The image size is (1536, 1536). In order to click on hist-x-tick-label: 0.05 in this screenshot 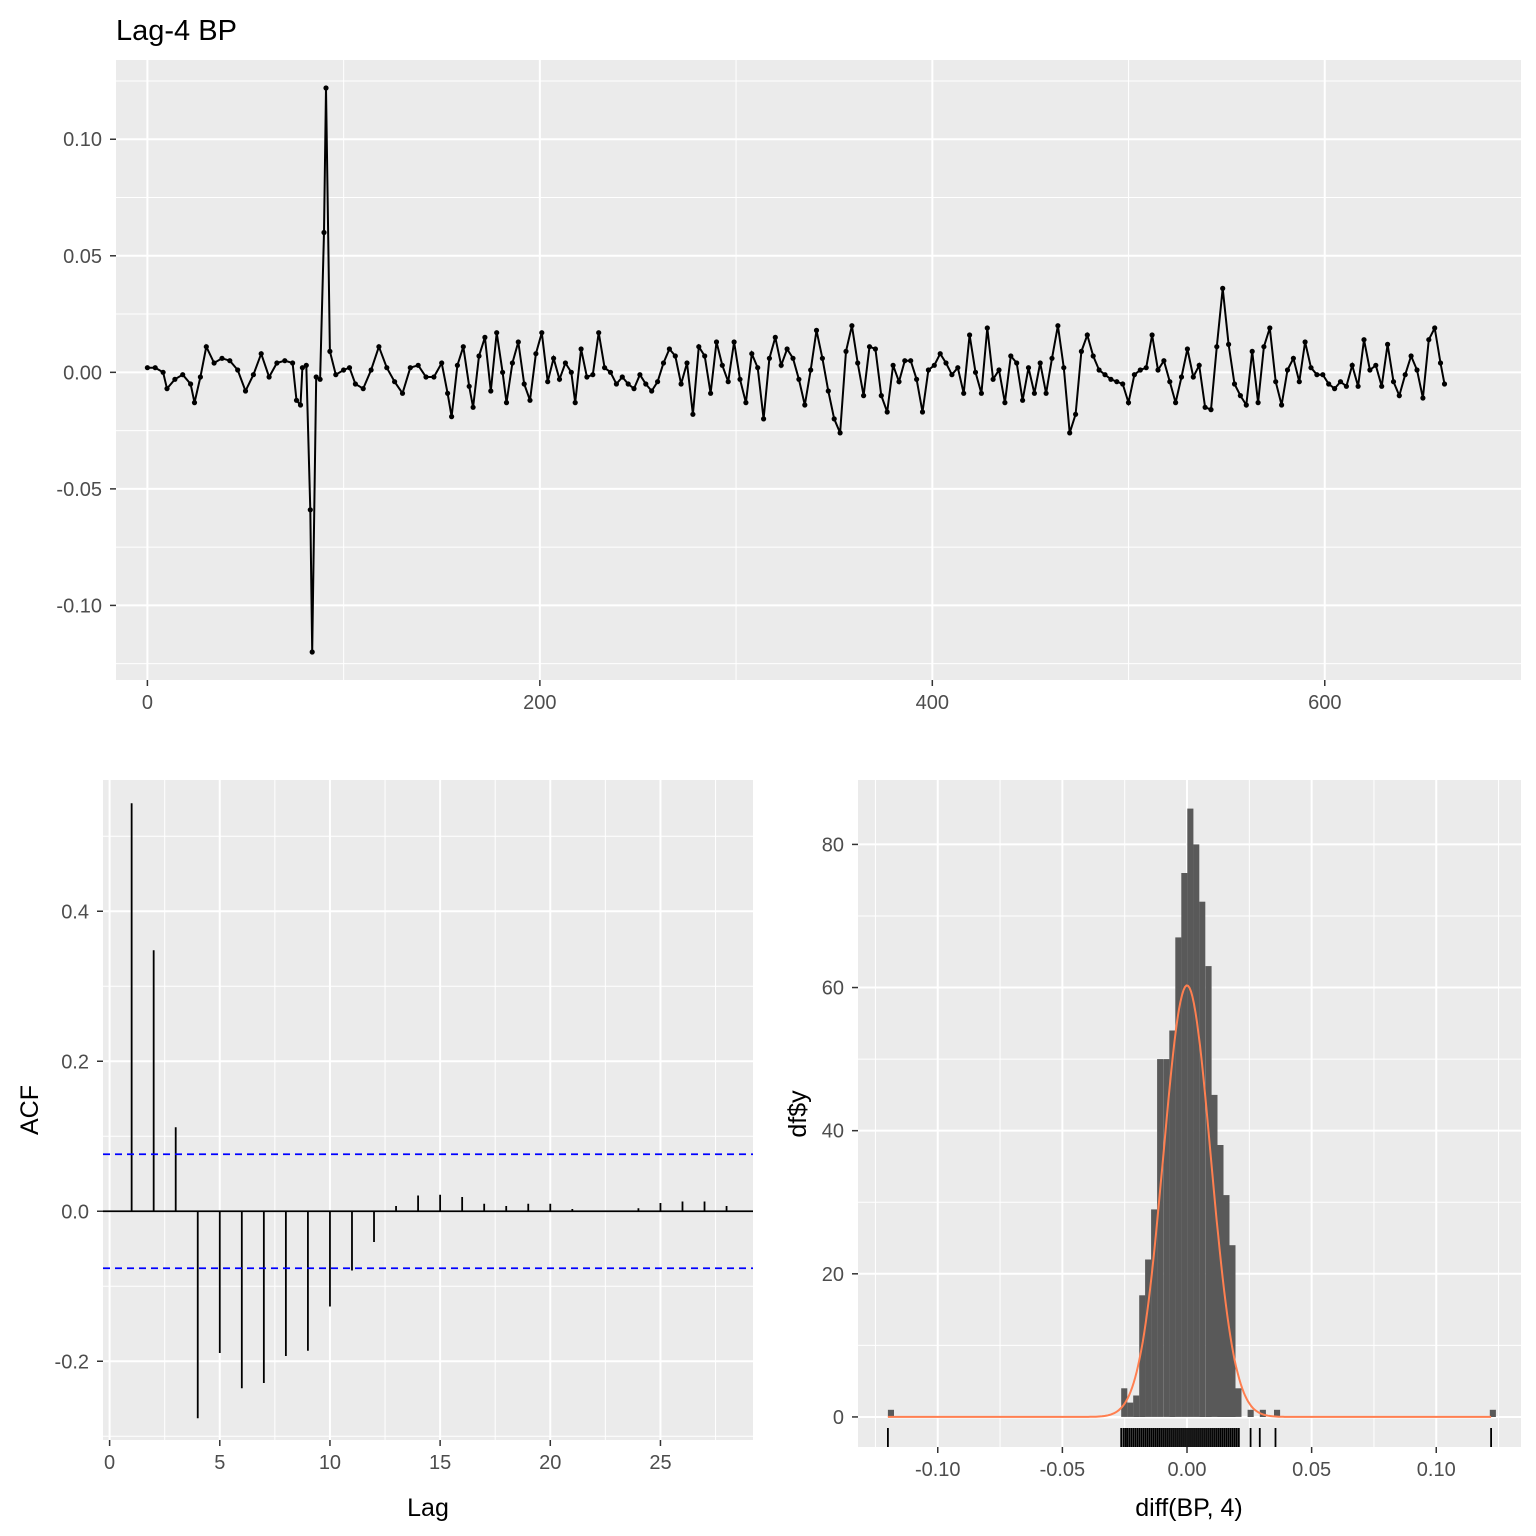, I will do `click(1311, 1470)`.